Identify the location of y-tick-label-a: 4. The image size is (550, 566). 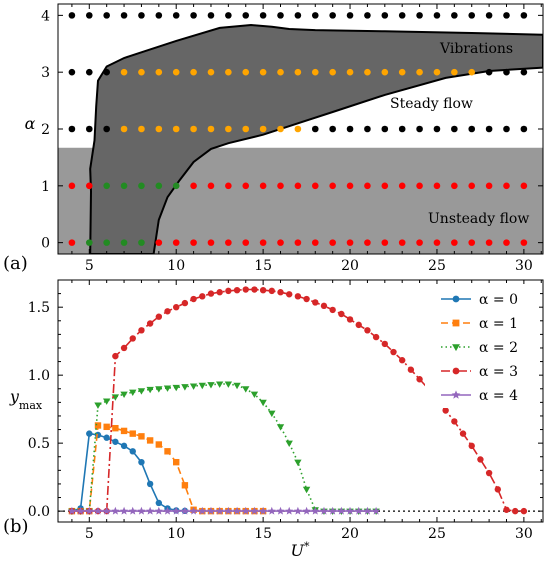
(45, 16).